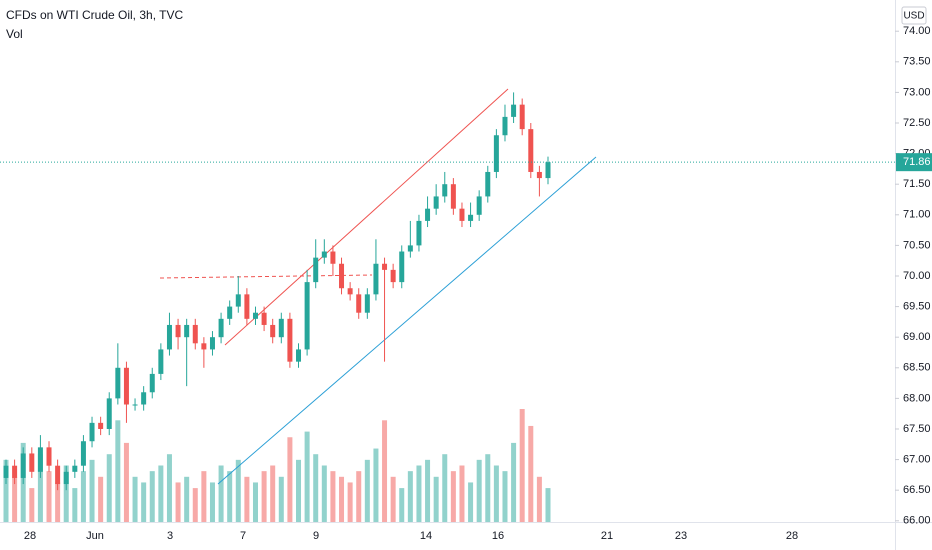  What do you see at coordinates (366, 217) in the screenshot?
I see `trend-line-red` at bounding box center [366, 217].